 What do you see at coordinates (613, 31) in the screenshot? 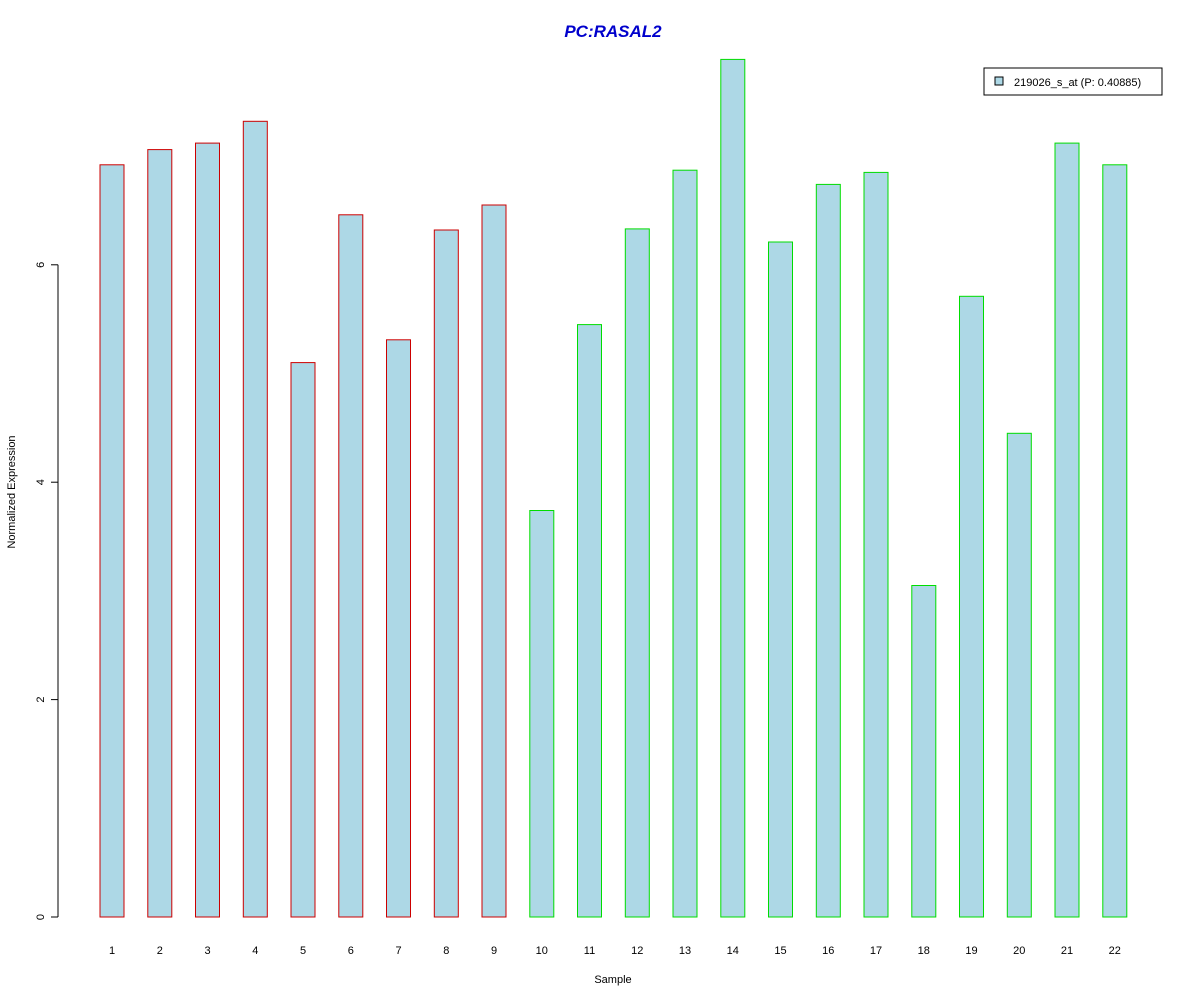
I see `chart-title: PC:RASAL2` at bounding box center [613, 31].